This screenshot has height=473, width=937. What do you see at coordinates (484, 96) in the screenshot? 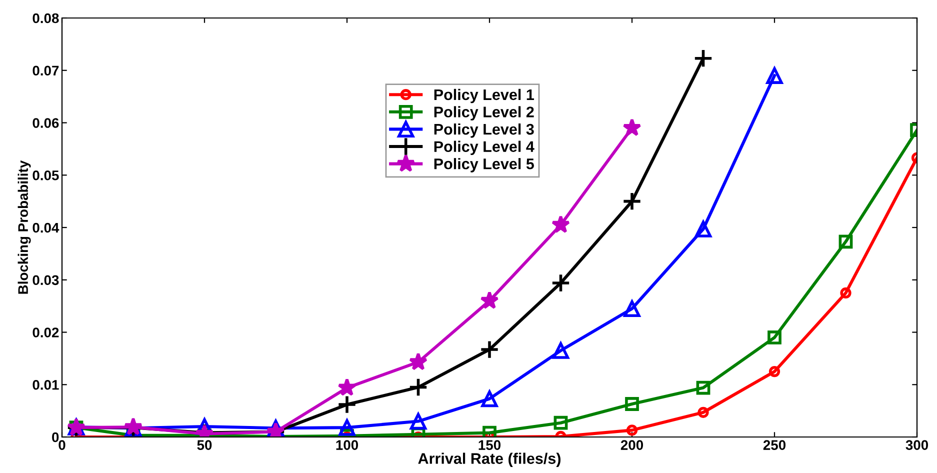
I see `legend-label: Policy Level 1` at bounding box center [484, 96].